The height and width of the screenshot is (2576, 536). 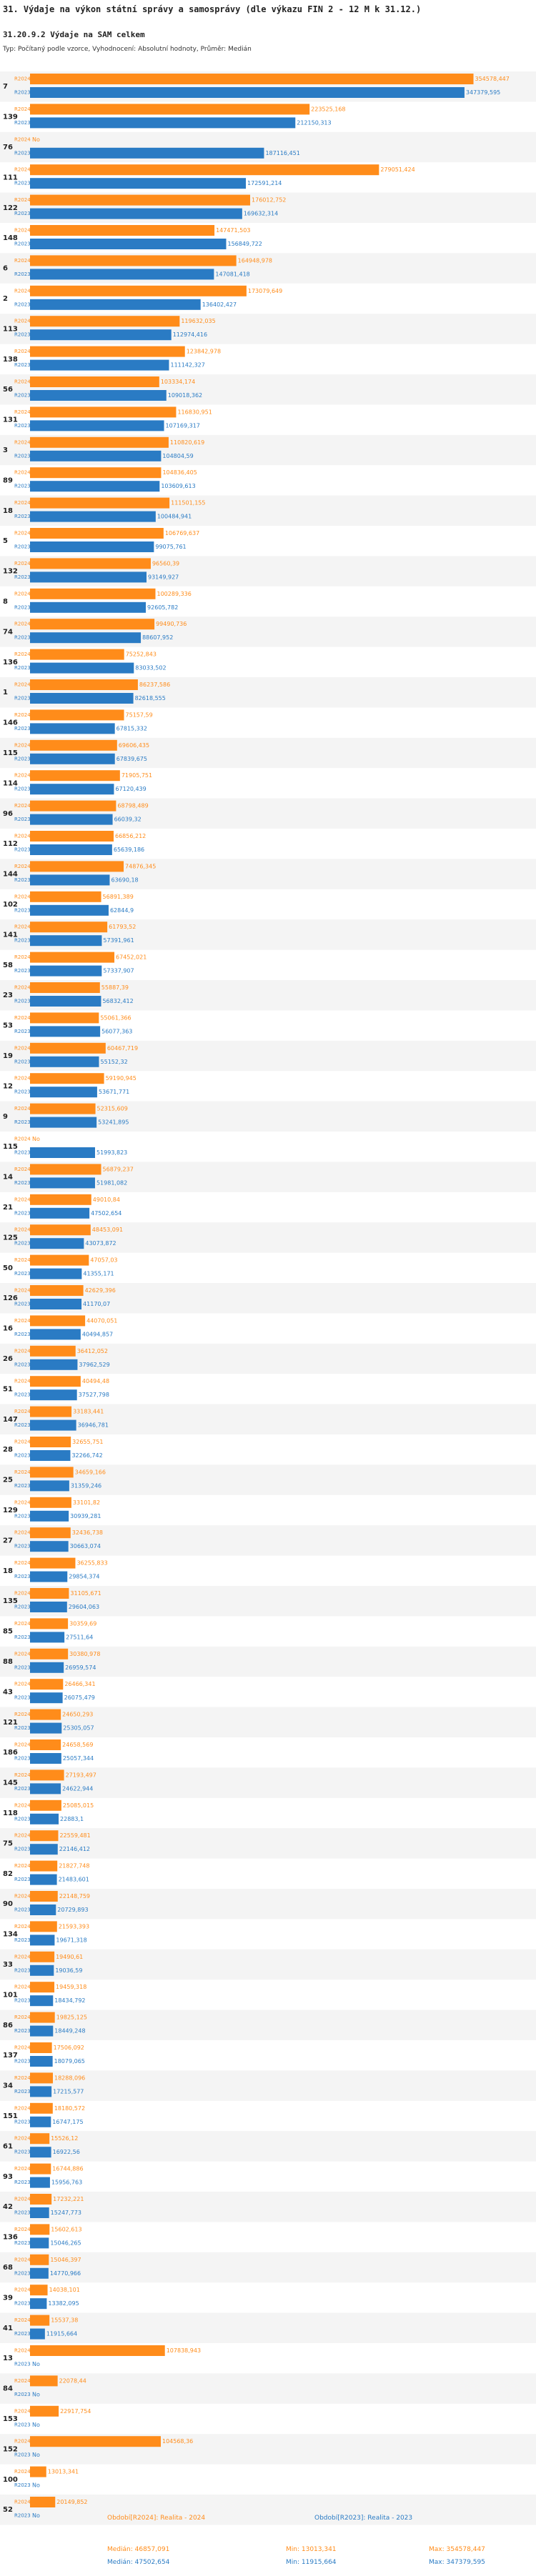 I want to click on category-label: 23, so click(x=8, y=995).